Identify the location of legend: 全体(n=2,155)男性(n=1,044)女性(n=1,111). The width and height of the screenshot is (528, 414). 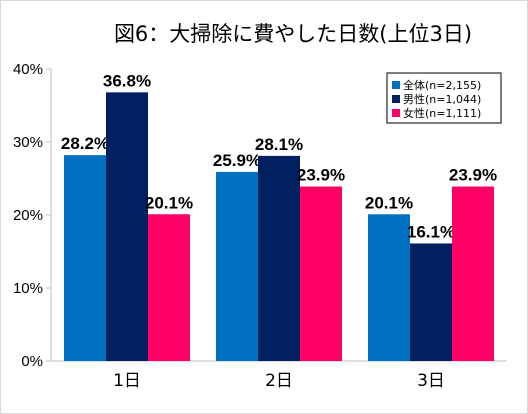
(444, 98).